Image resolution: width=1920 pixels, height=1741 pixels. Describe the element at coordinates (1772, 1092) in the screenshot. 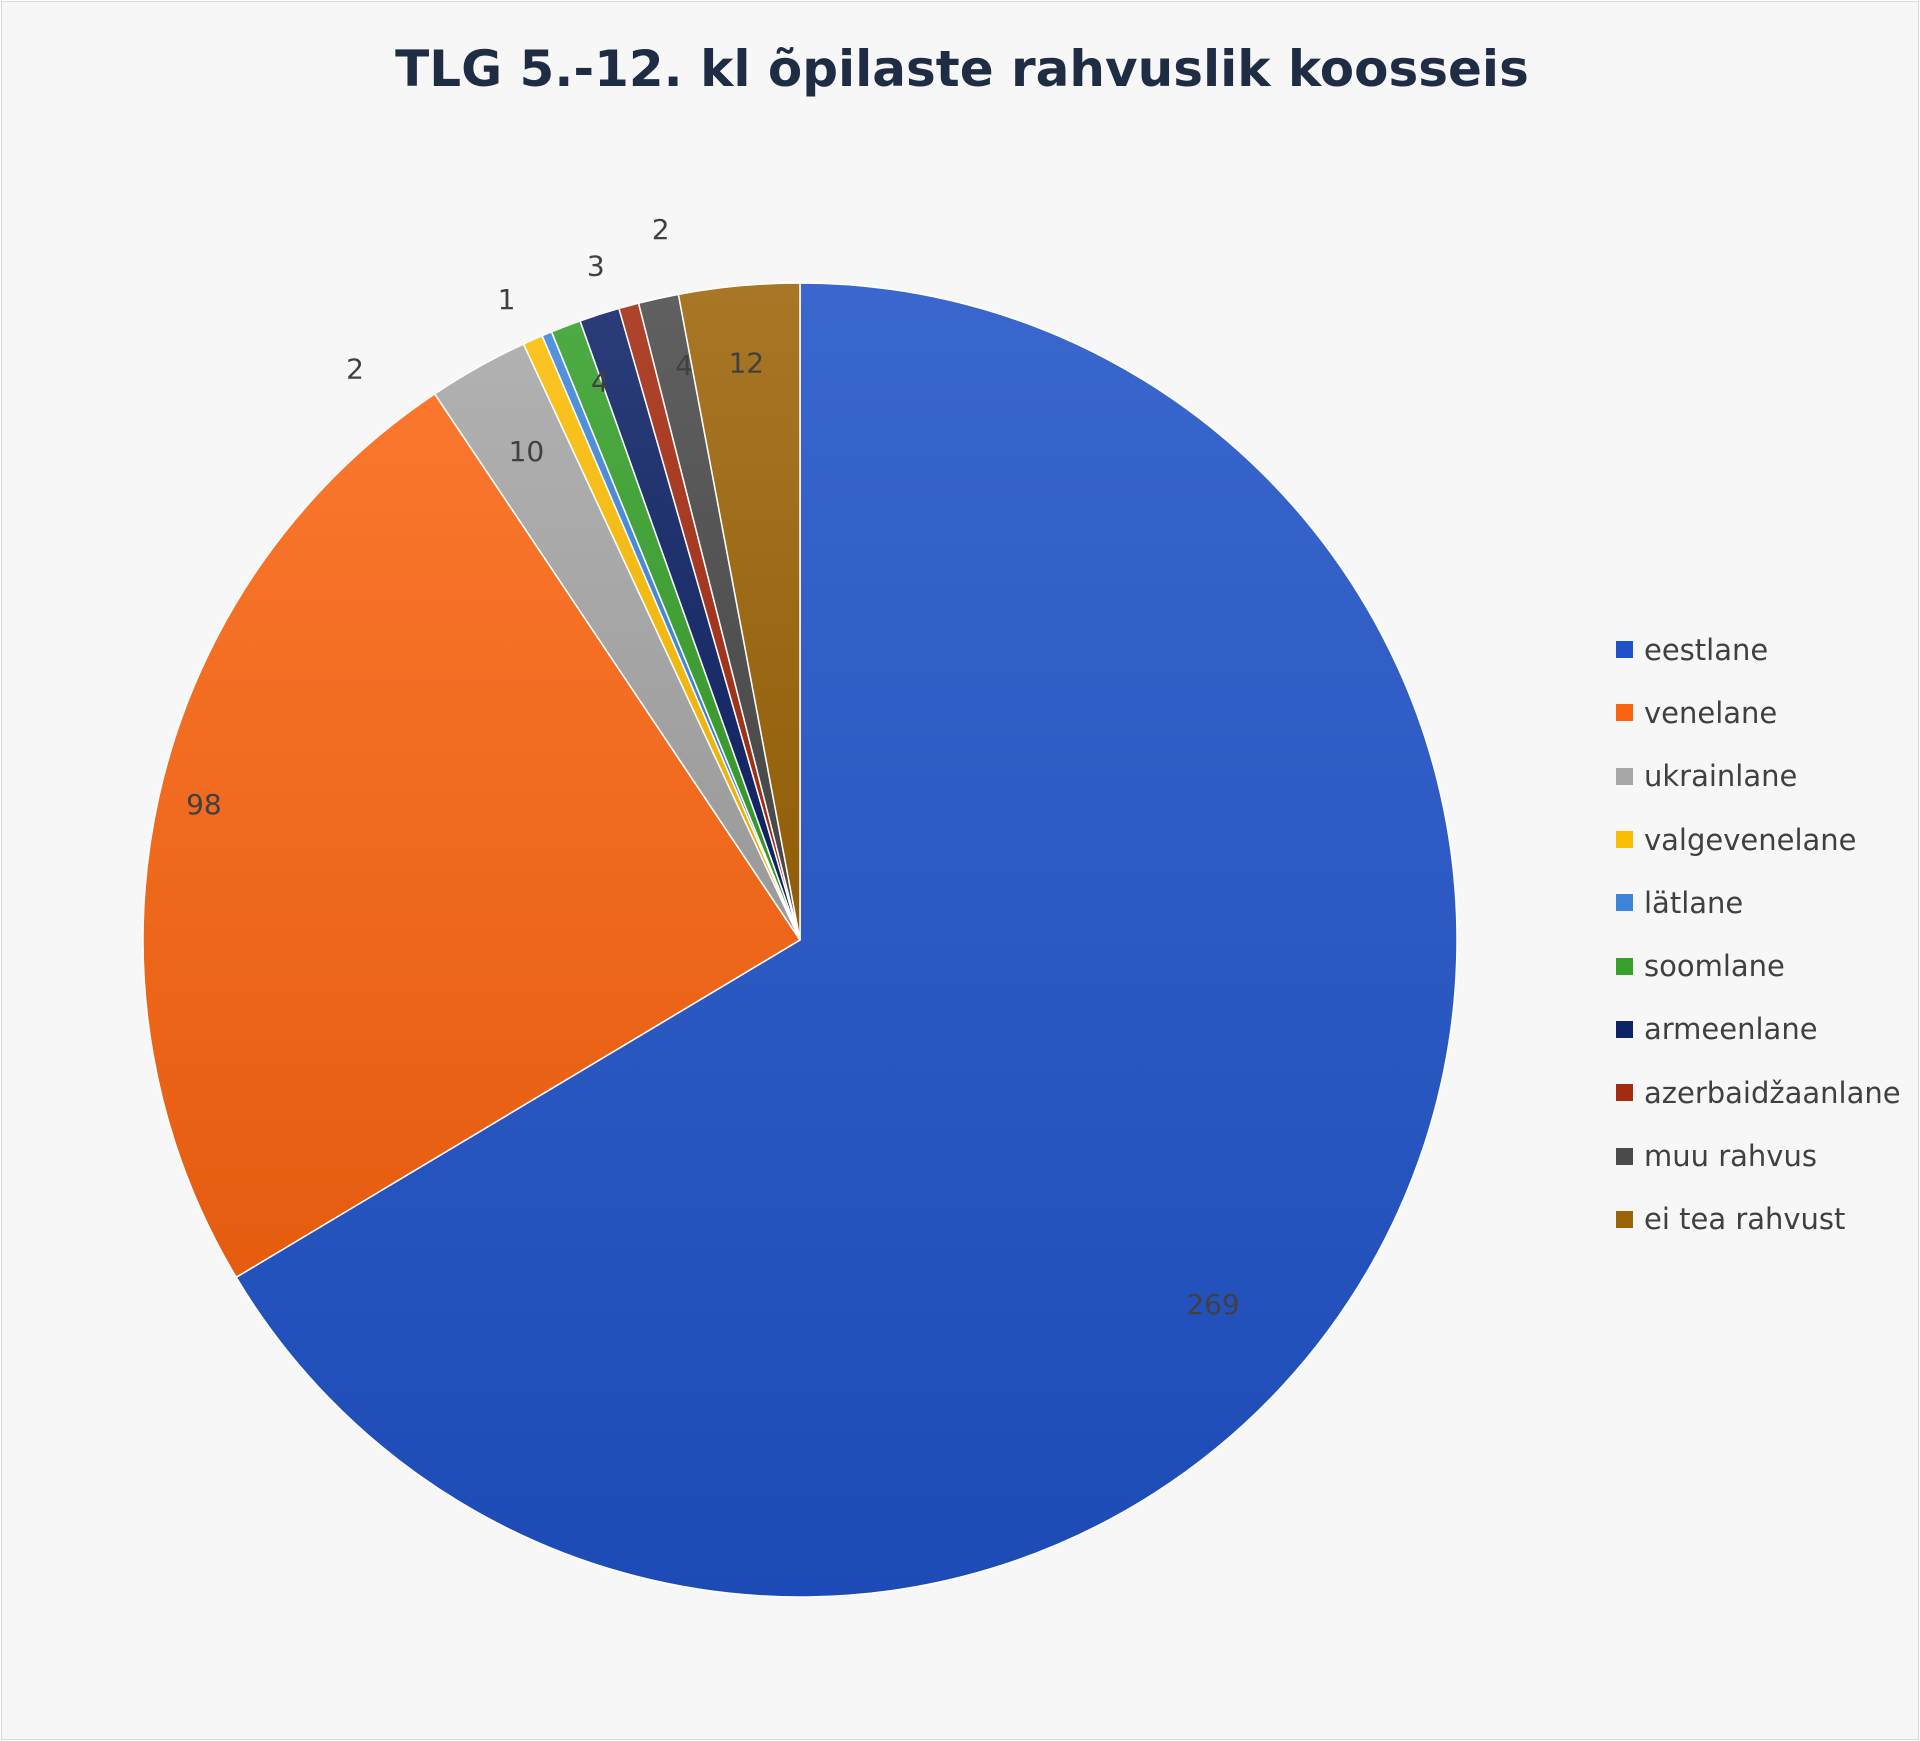

I see `legend-label: azerbaidžaanlane` at that location.